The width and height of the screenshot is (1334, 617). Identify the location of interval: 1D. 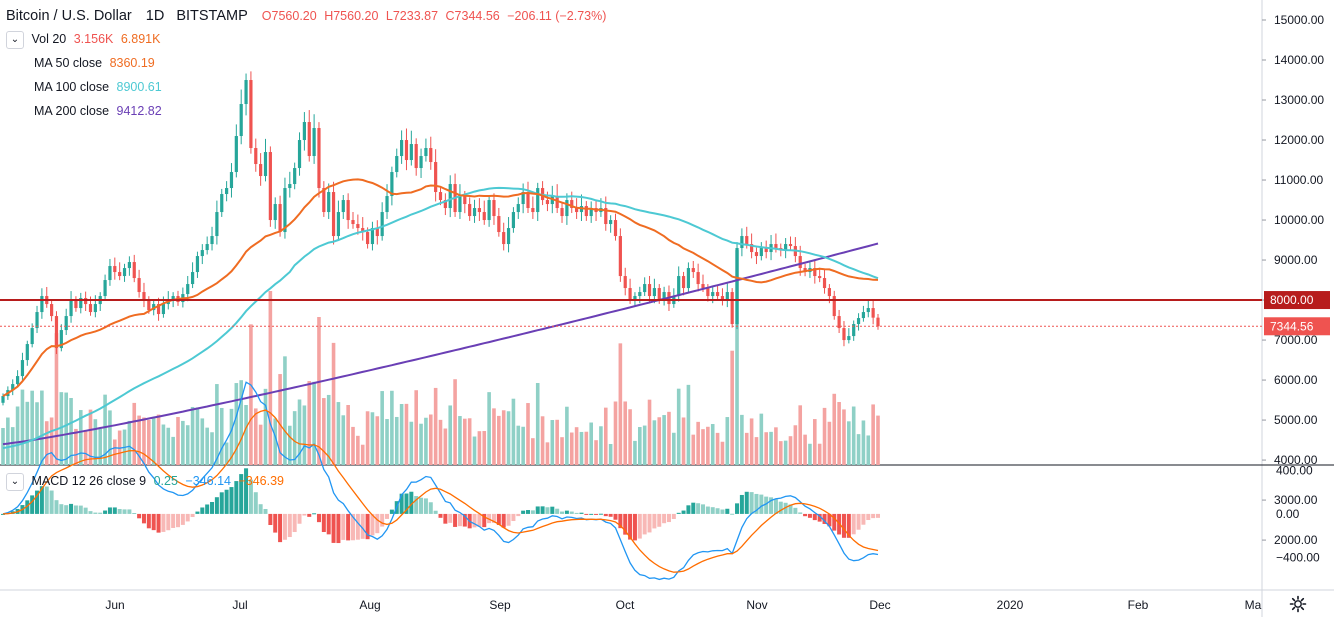
(155, 16).